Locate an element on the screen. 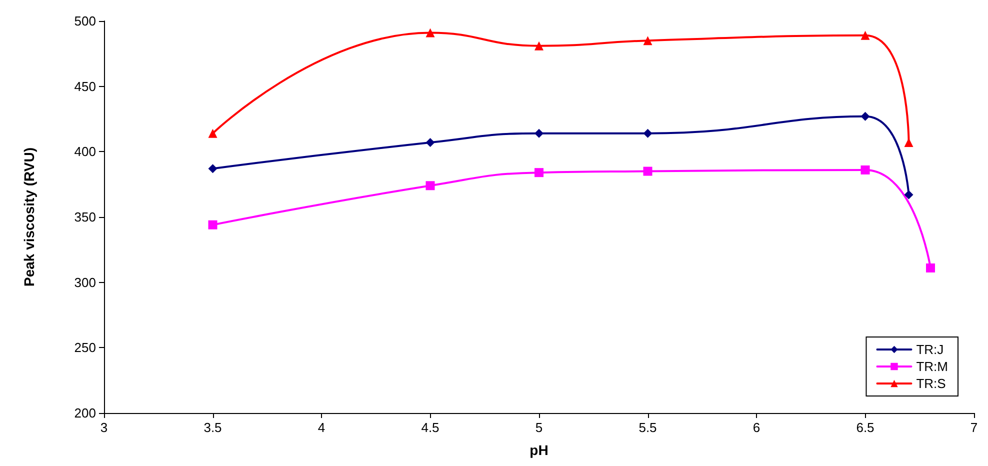 The width and height of the screenshot is (988, 466). x-tick-label: 7 is located at coordinates (974, 427).